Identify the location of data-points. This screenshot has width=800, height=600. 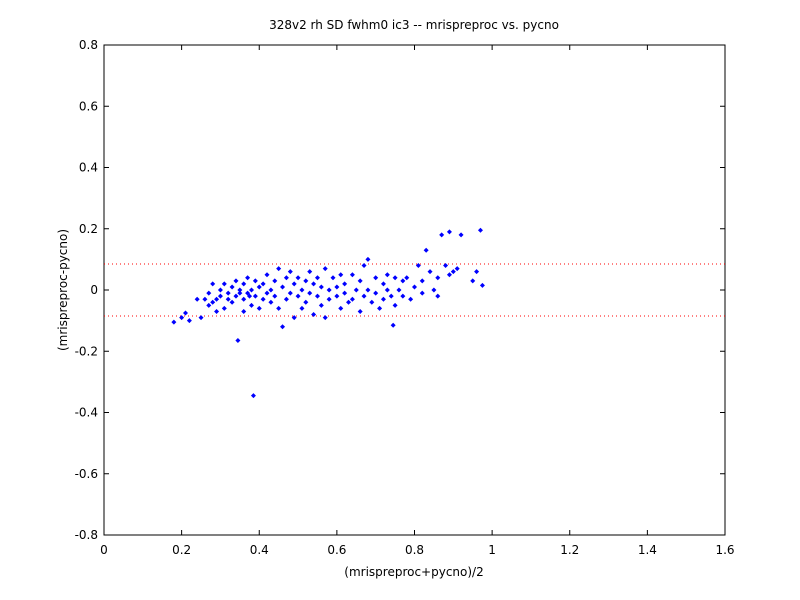
(328, 313).